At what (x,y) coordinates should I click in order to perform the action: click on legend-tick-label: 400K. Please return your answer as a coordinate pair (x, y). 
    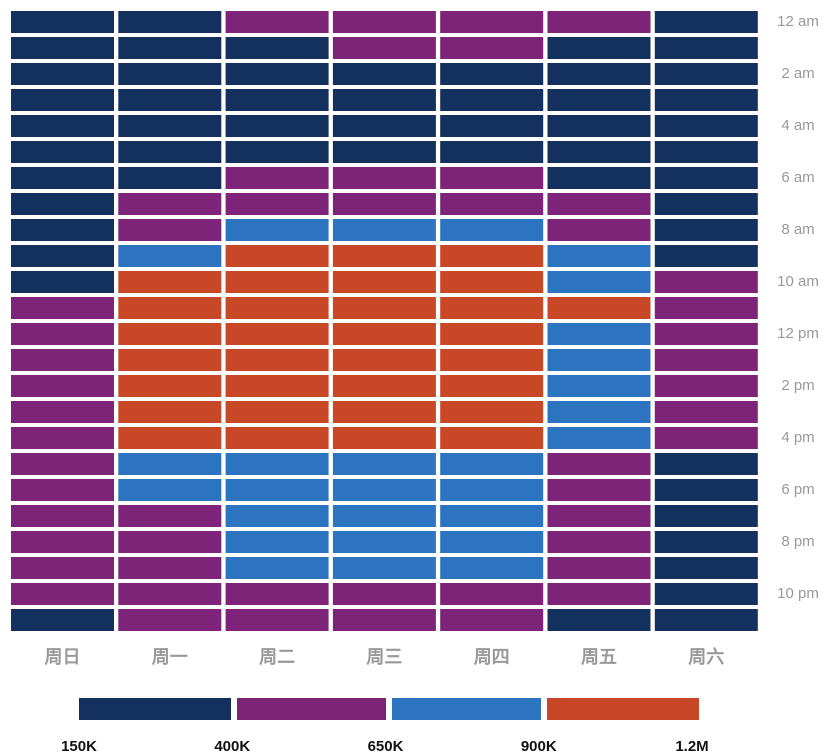
    Looking at the image, I should click on (232, 746).